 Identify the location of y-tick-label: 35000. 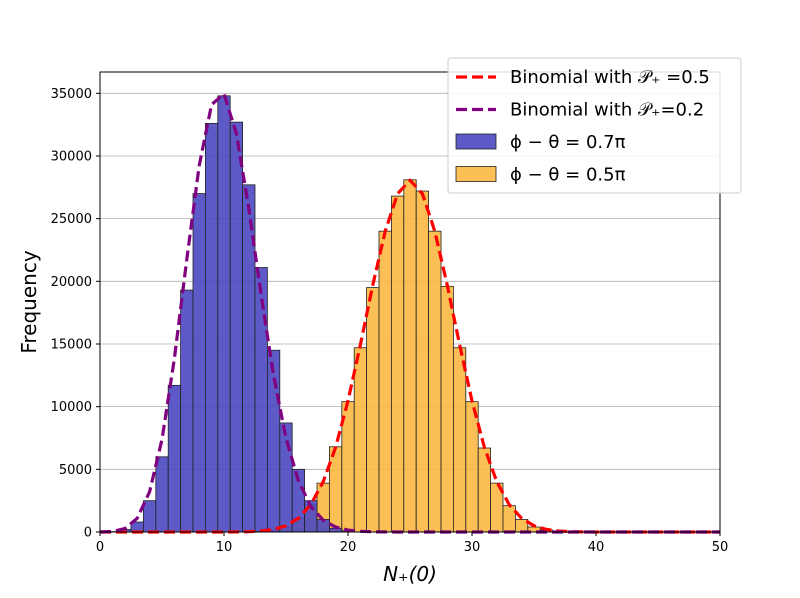
(71, 94).